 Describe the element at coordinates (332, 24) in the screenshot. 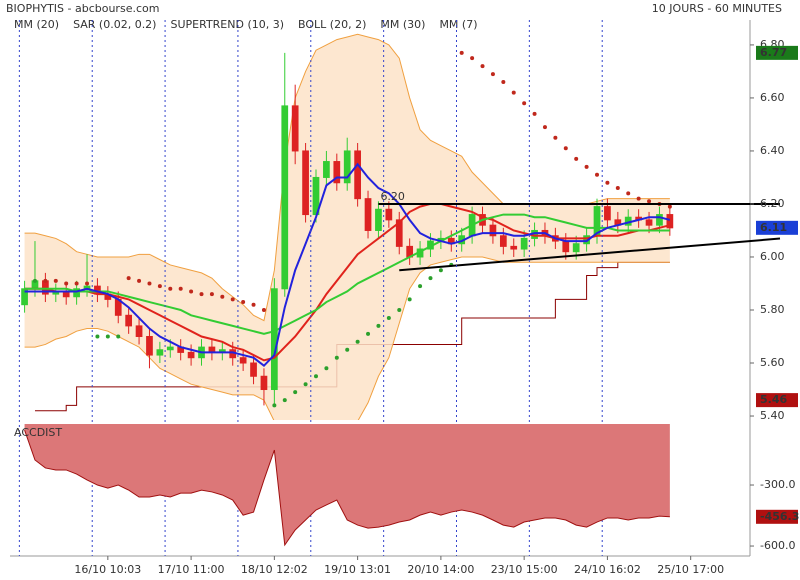

I see `legend-entry: BOLL (20, 2)` at that location.